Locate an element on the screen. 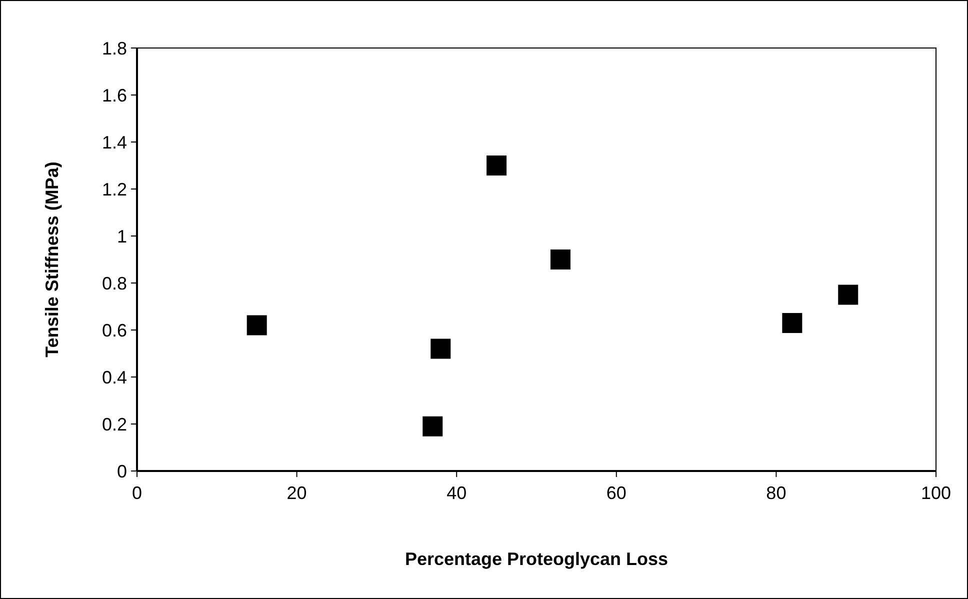 The image size is (968, 599). y-tick-label: 0.6 is located at coordinates (114, 330).